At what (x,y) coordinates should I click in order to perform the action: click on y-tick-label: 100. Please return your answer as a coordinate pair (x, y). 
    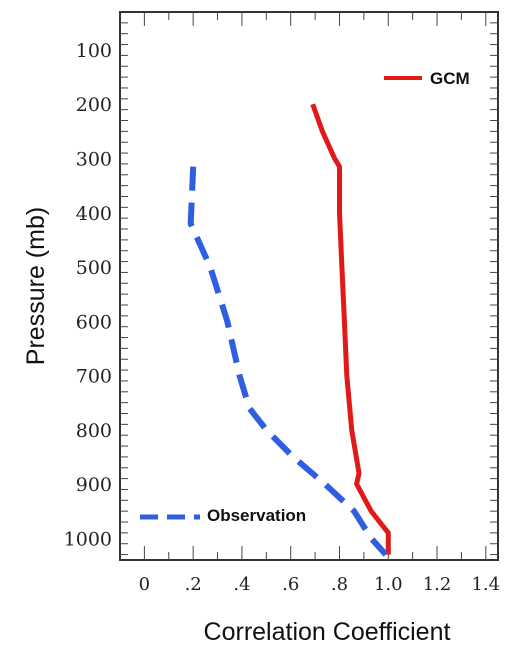
    Looking at the image, I should click on (94, 51).